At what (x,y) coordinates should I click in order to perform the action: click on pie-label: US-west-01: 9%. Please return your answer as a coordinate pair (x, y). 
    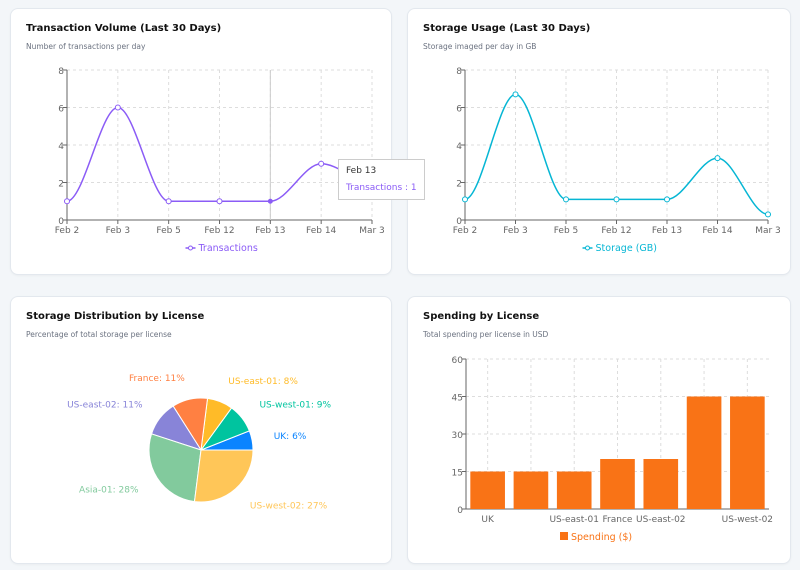
    Looking at the image, I should click on (295, 406).